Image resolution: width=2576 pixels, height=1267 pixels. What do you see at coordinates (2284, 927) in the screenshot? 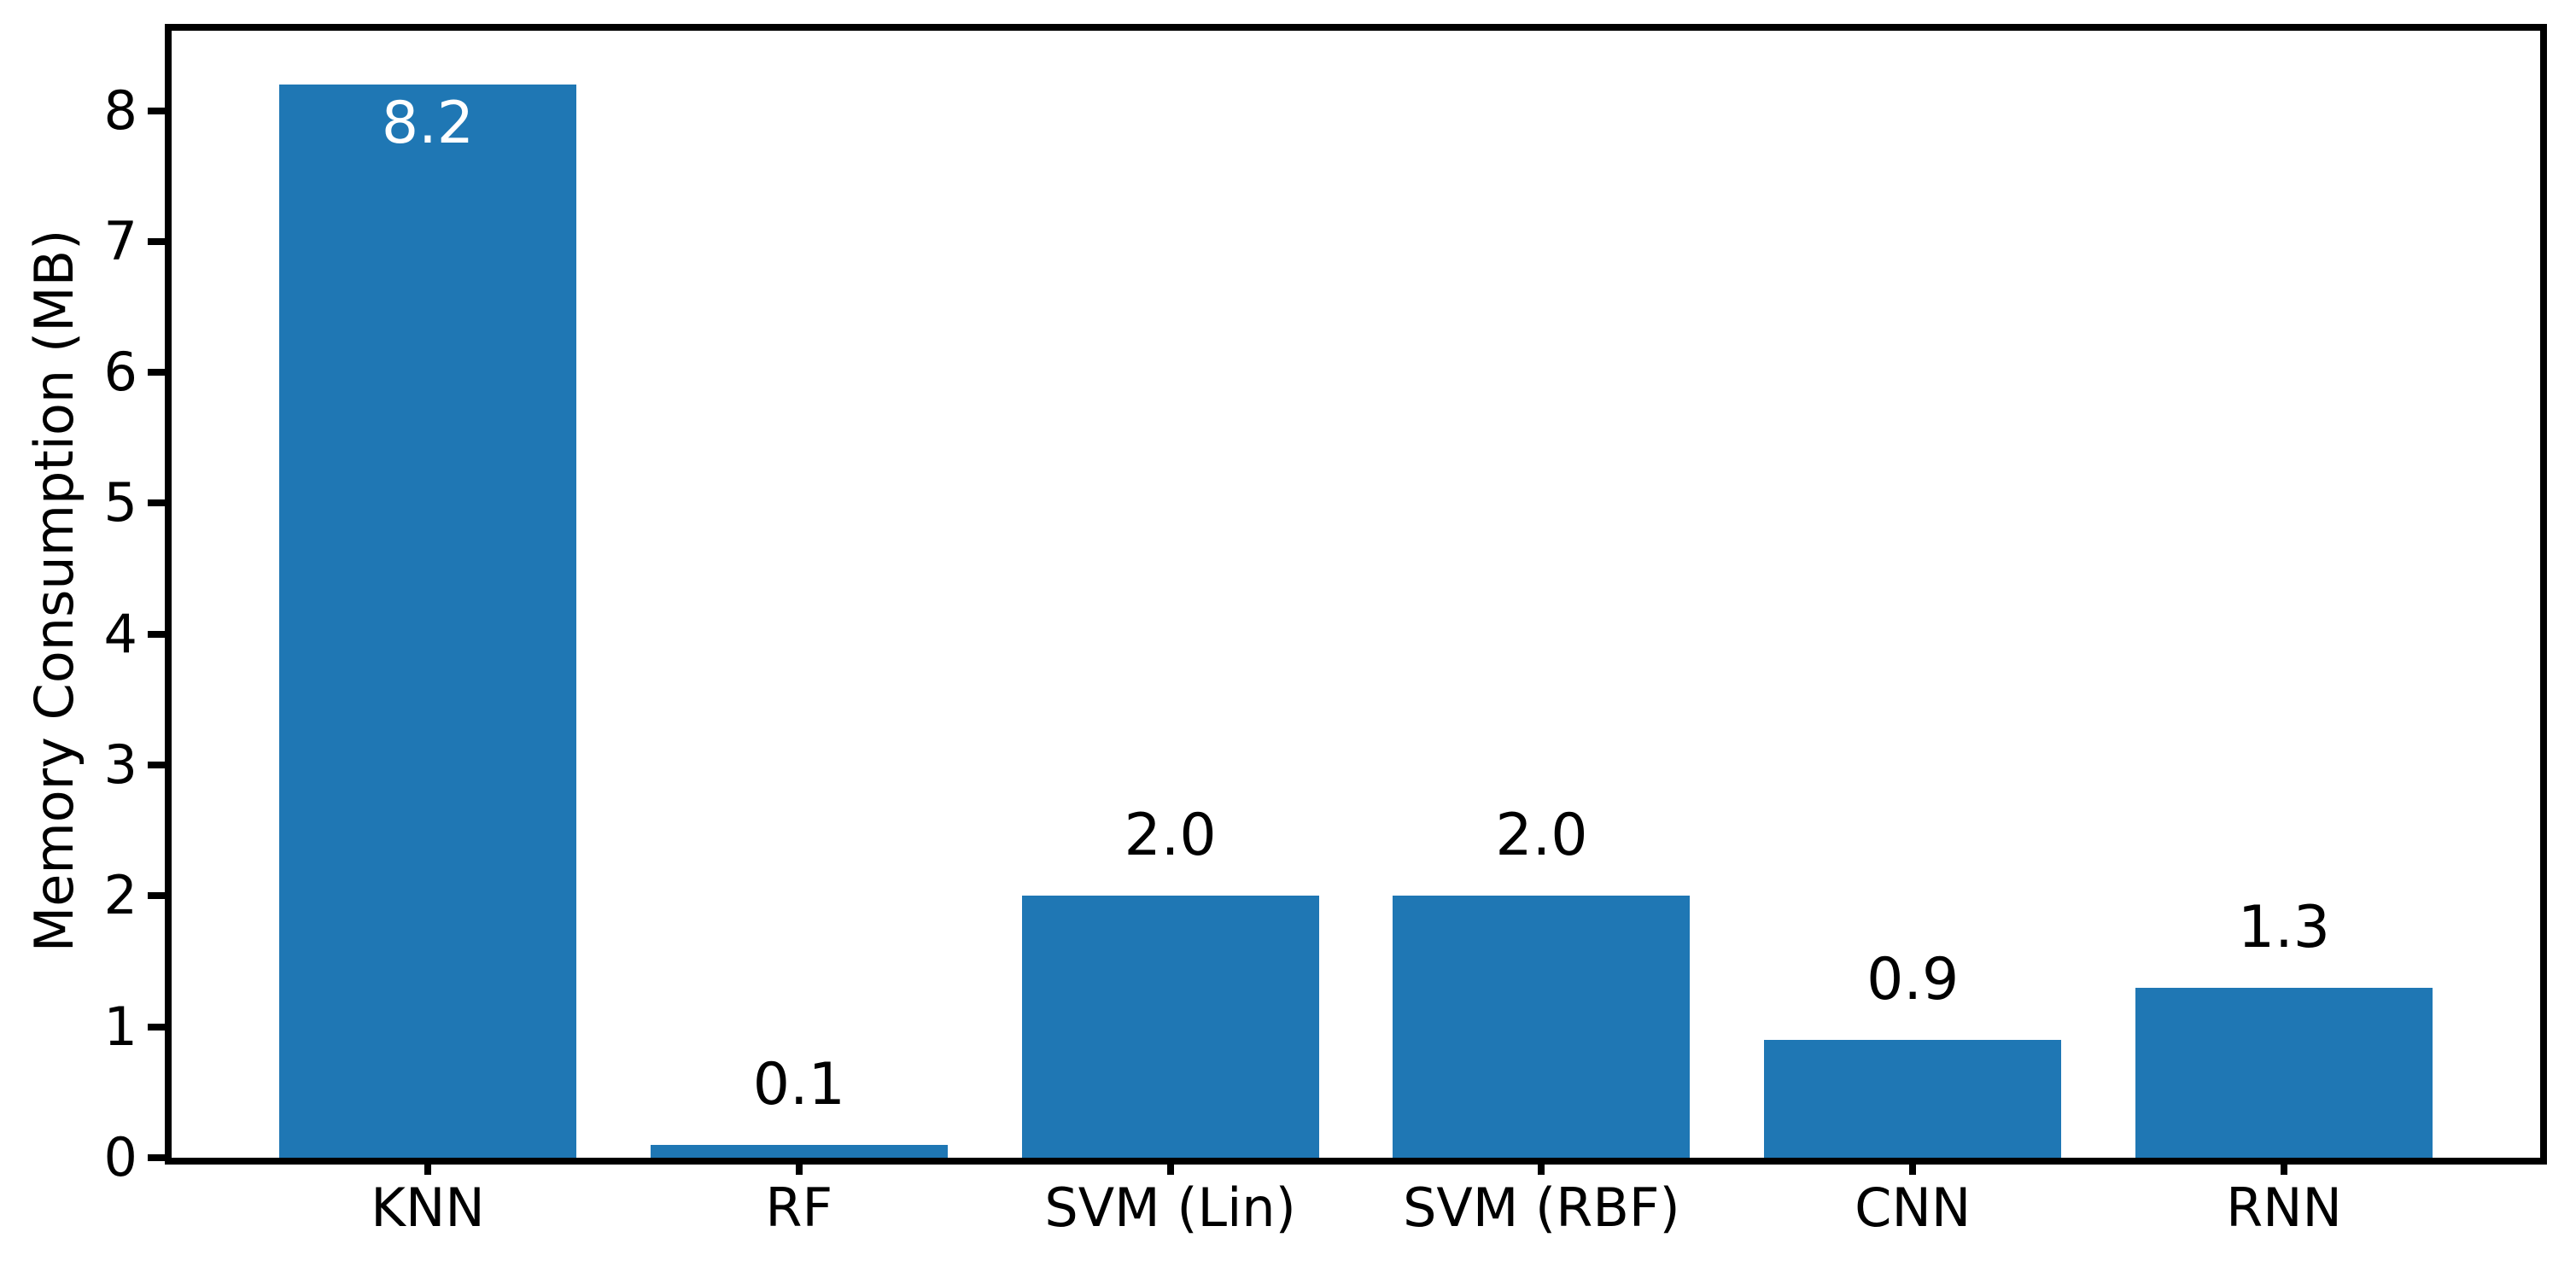
I see `bar-value-label-rnn: 1.3` at bounding box center [2284, 927].